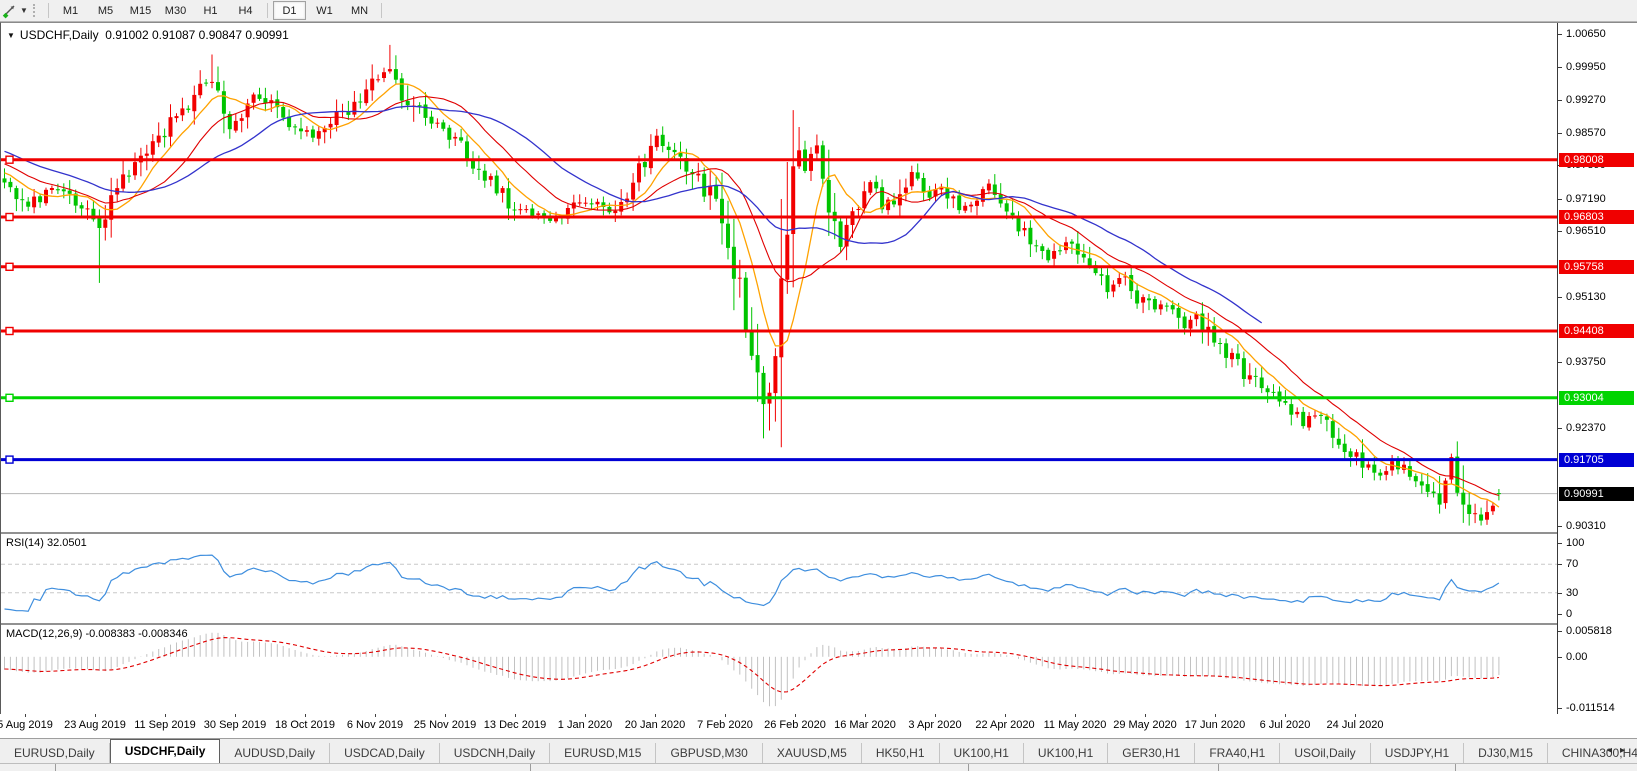 The image size is (1637, 771). I want to click on top-toolbar: ▼ M1 M5 M15 M30 H1 H4 D1 W1 MN, so click(818, 11).